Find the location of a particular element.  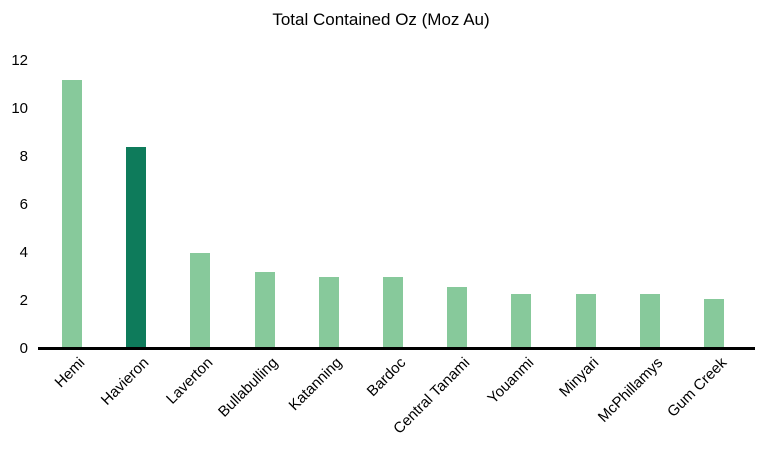

bar-central-tanami is located at coordinates (457, 317).